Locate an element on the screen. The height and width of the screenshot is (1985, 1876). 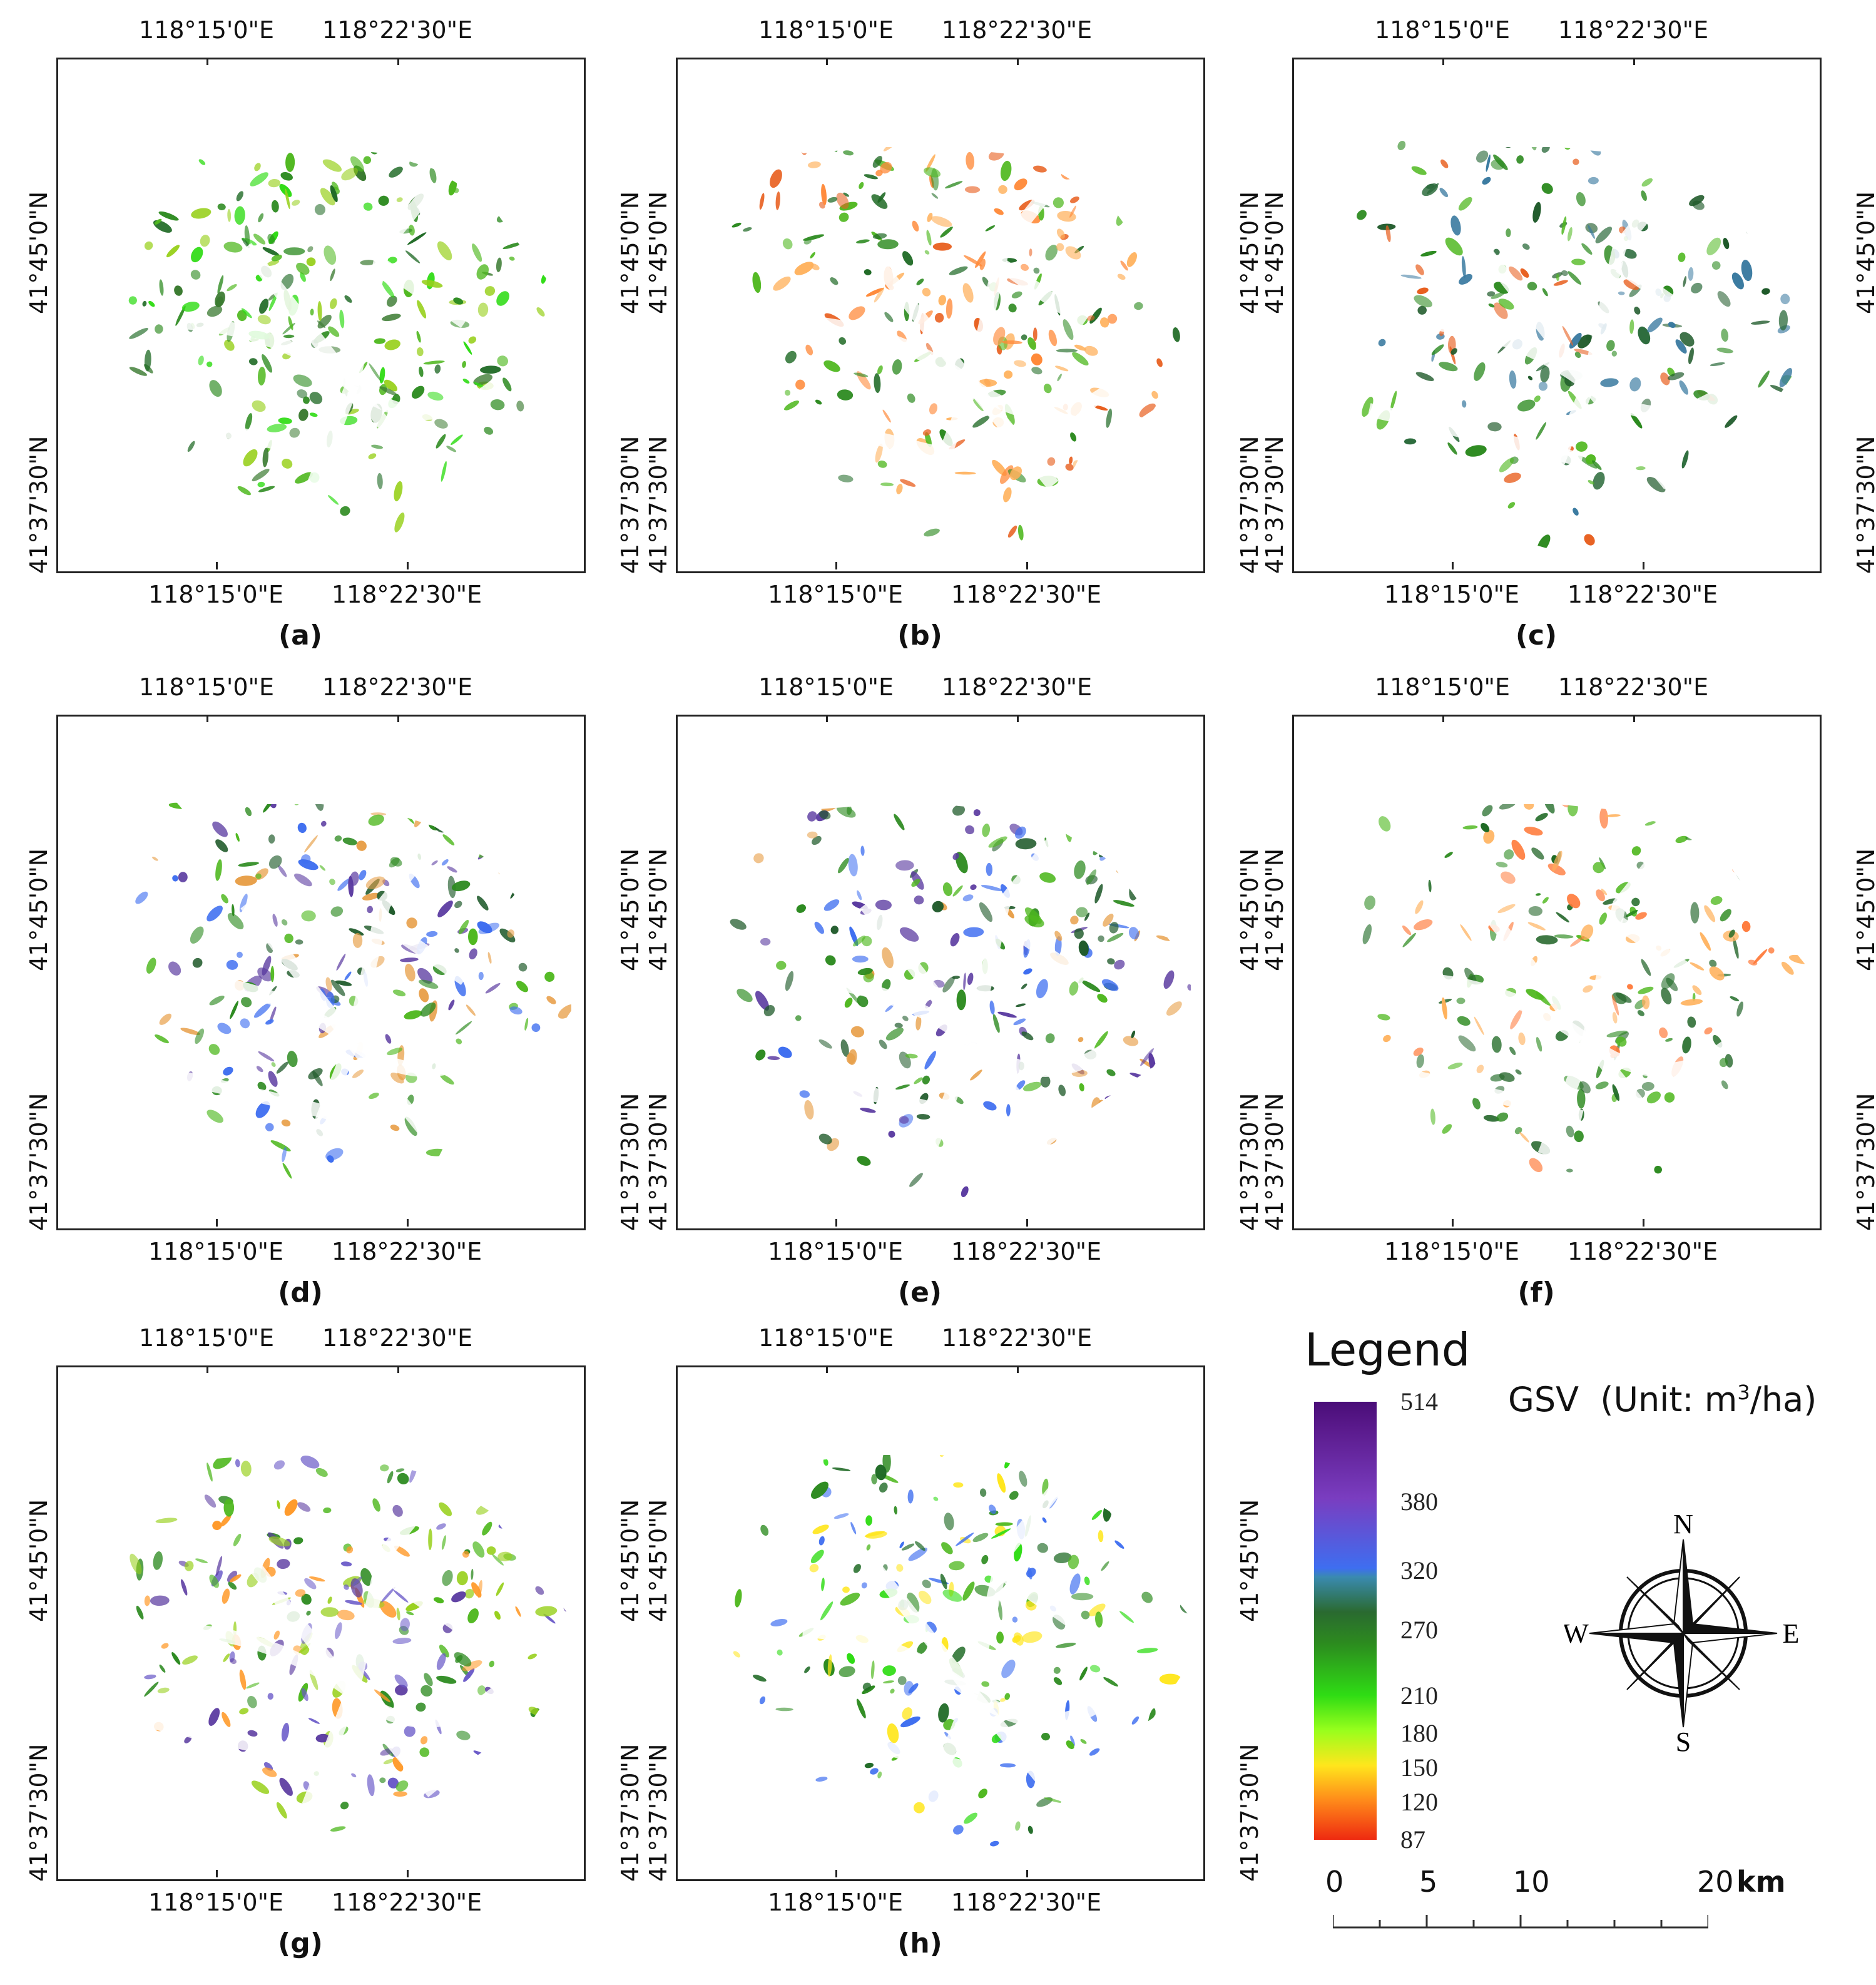
panel-label: (e) is located at coordinates (920, 1293).